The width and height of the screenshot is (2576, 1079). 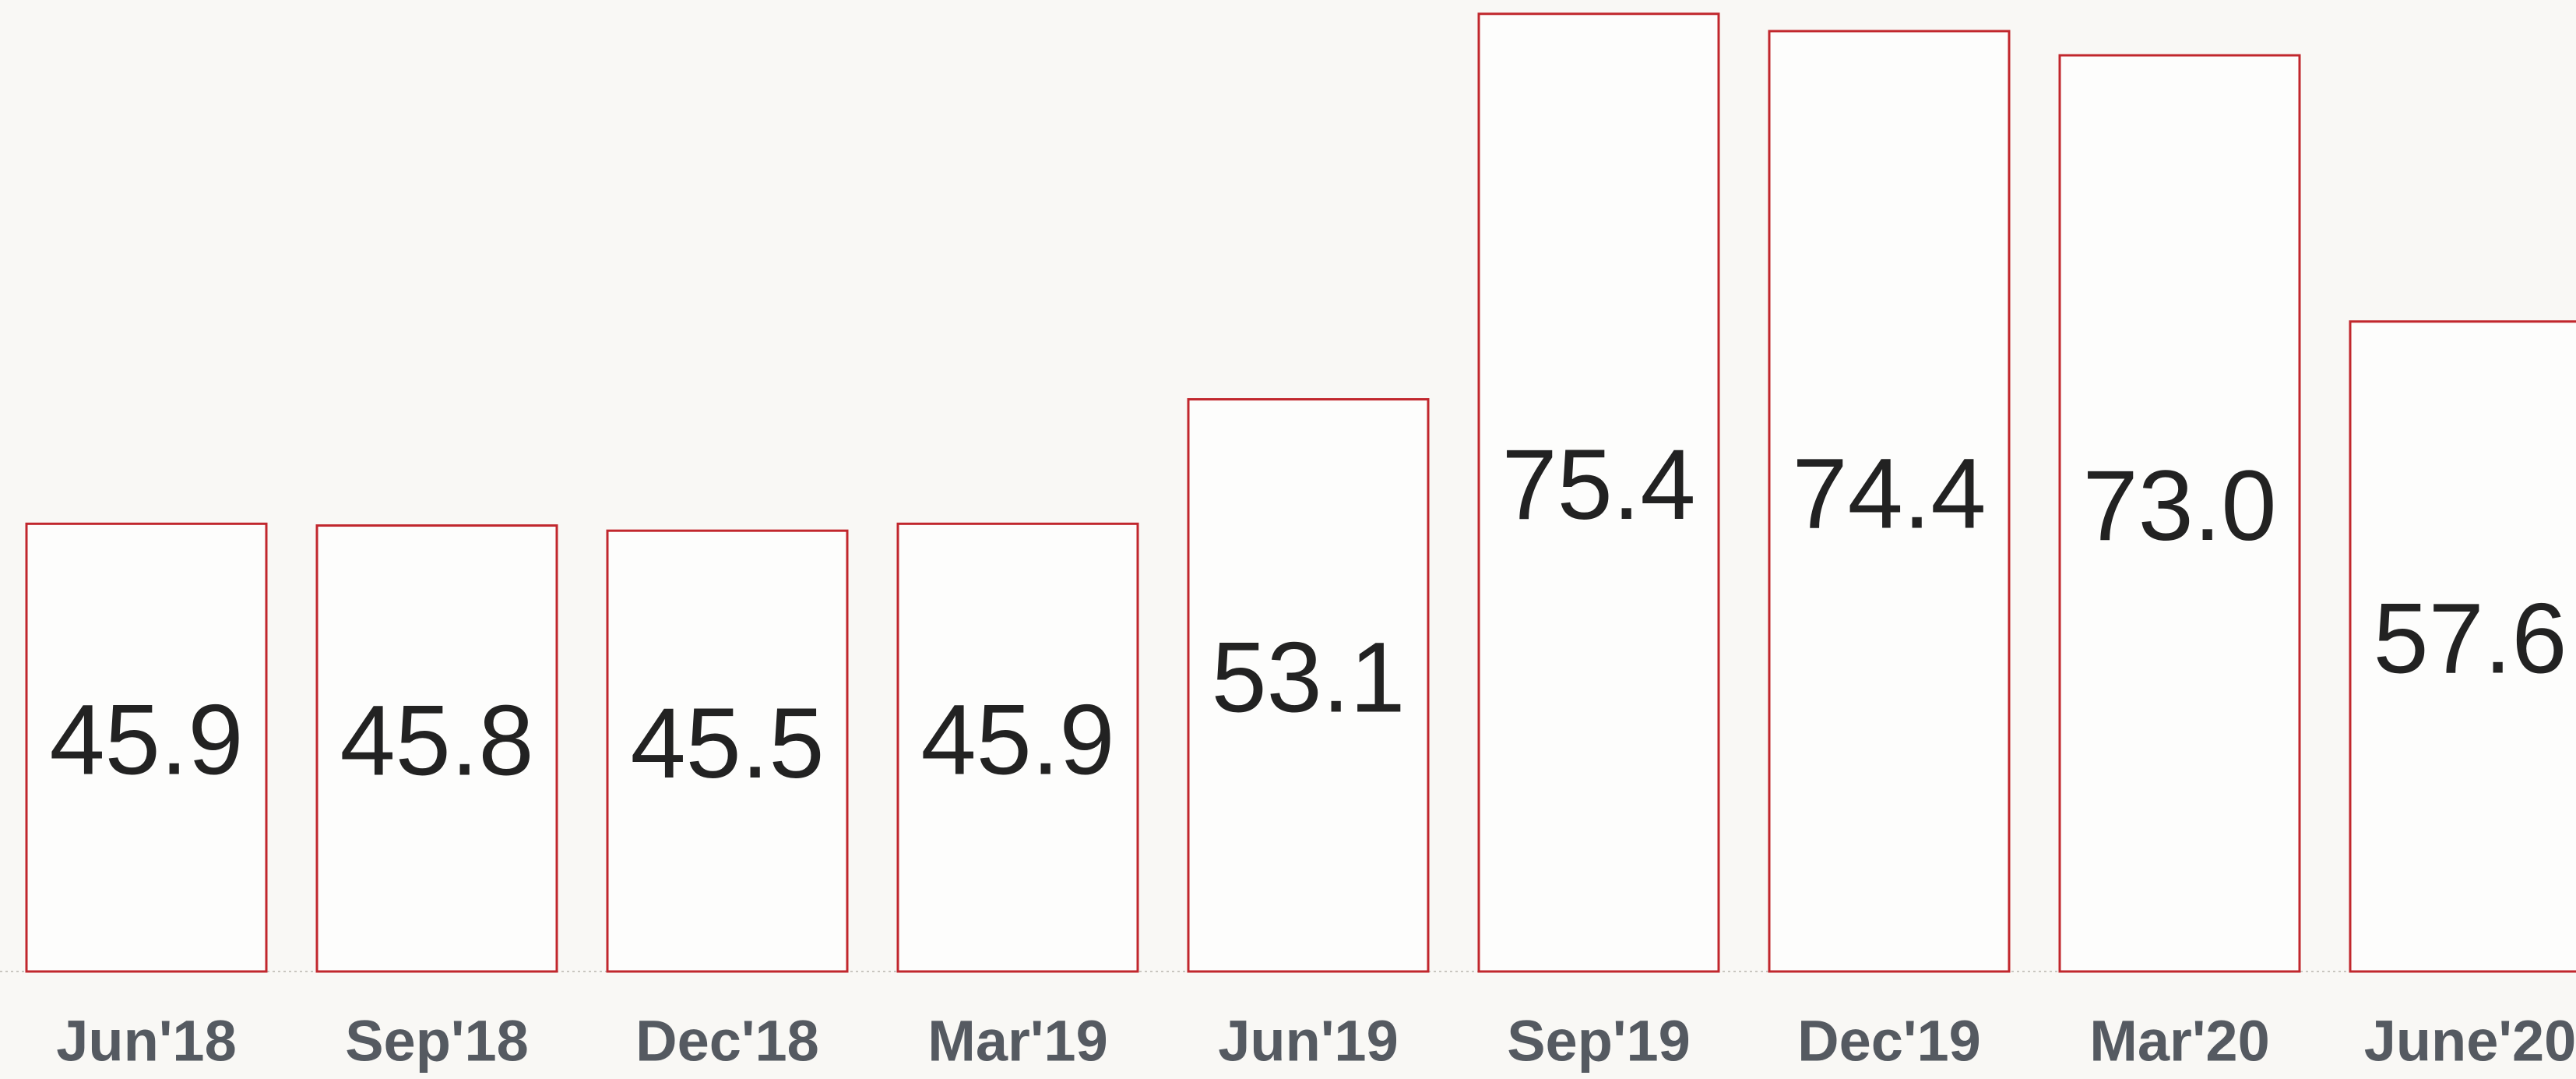 I want to click on x-tick-label: Dec'19, so click(x=1889, y=1041).